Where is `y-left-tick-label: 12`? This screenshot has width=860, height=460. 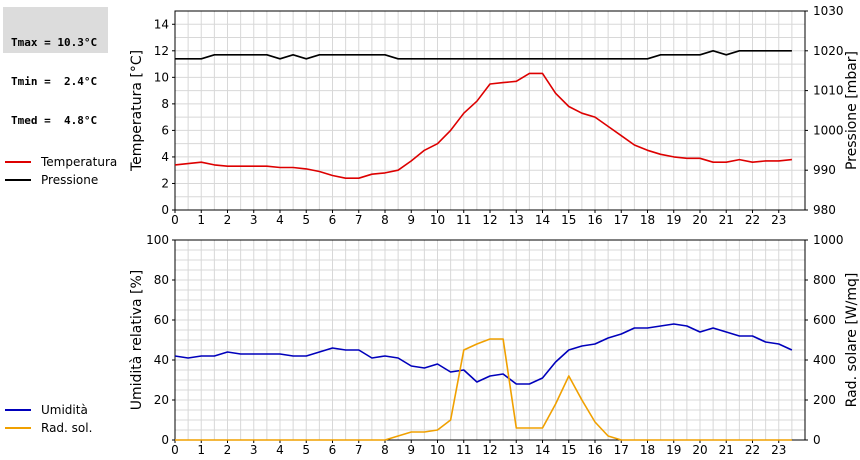 y-left-tick-label: 12 is located at coordinates (161, 51).